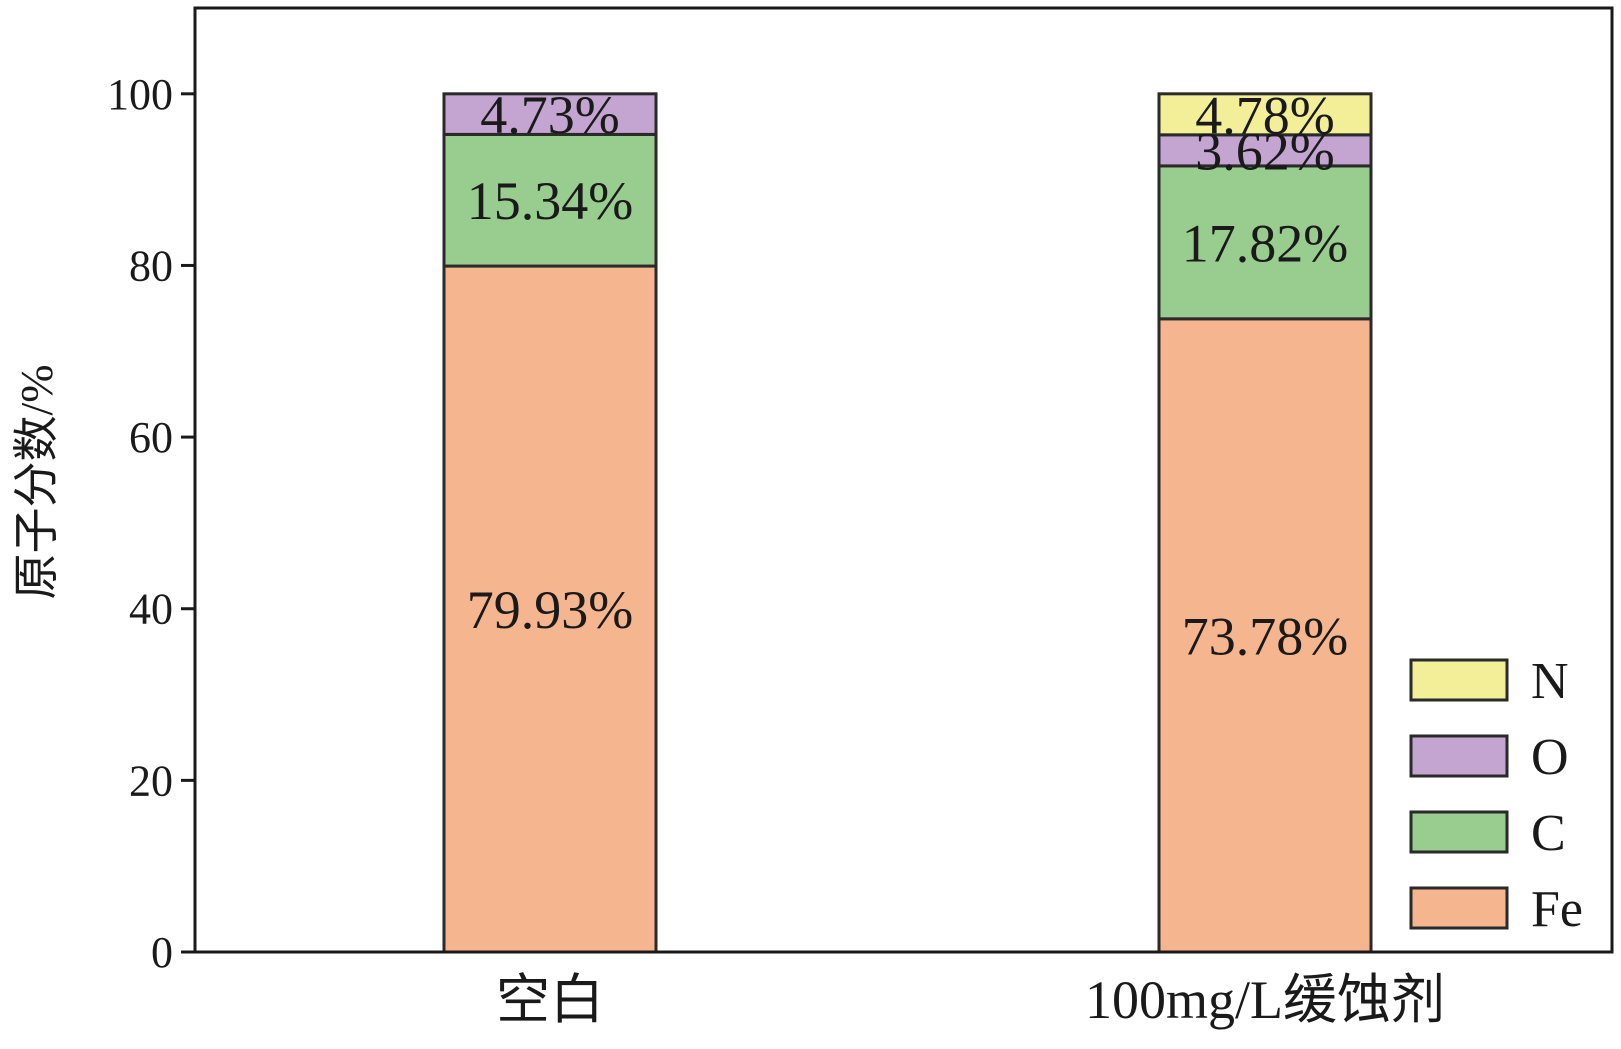 The image size is (1621, 1049). Describe the element at coordinates (1496, 795) in the screenshot. I see `legend: NOC Fe` at that location.